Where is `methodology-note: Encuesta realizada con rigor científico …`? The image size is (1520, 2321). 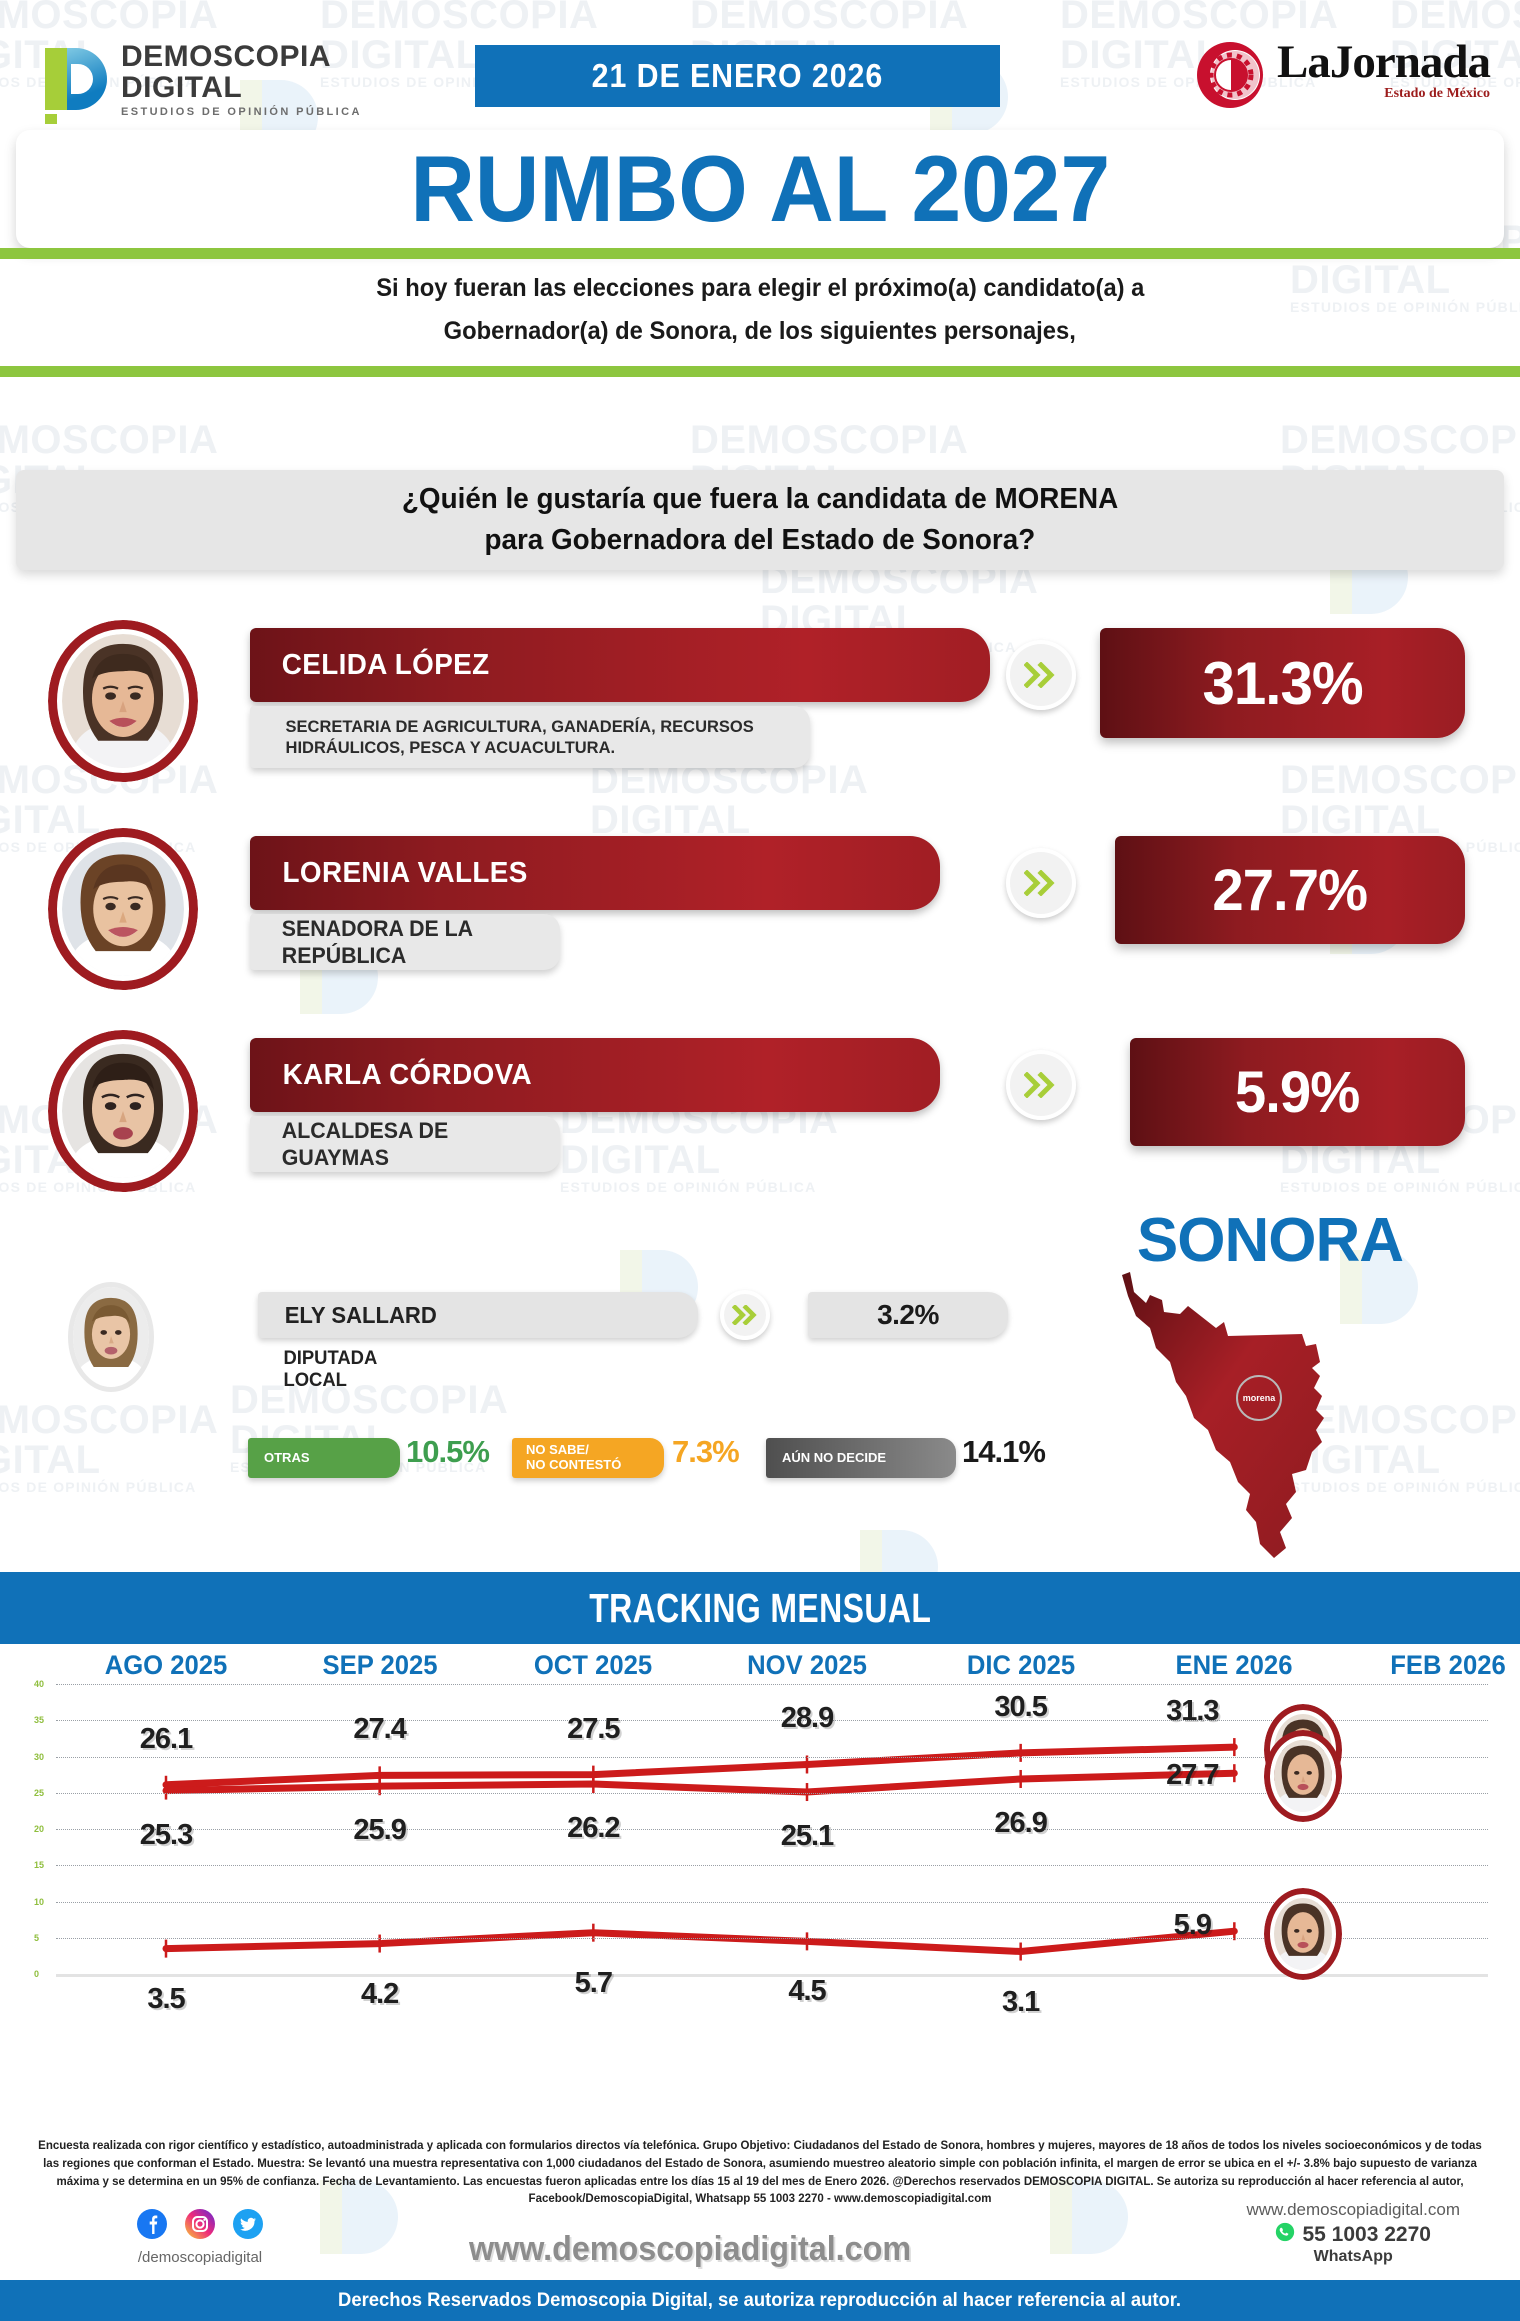
methodology-note: Encuesta realizada con rigor científico … is located at coordinates (760, 2173).